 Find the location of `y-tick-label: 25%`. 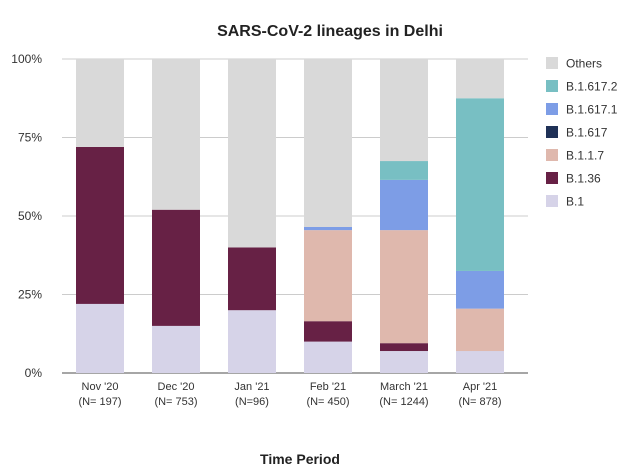

y-tick-label: 25% is located at coordinates (30, 295).